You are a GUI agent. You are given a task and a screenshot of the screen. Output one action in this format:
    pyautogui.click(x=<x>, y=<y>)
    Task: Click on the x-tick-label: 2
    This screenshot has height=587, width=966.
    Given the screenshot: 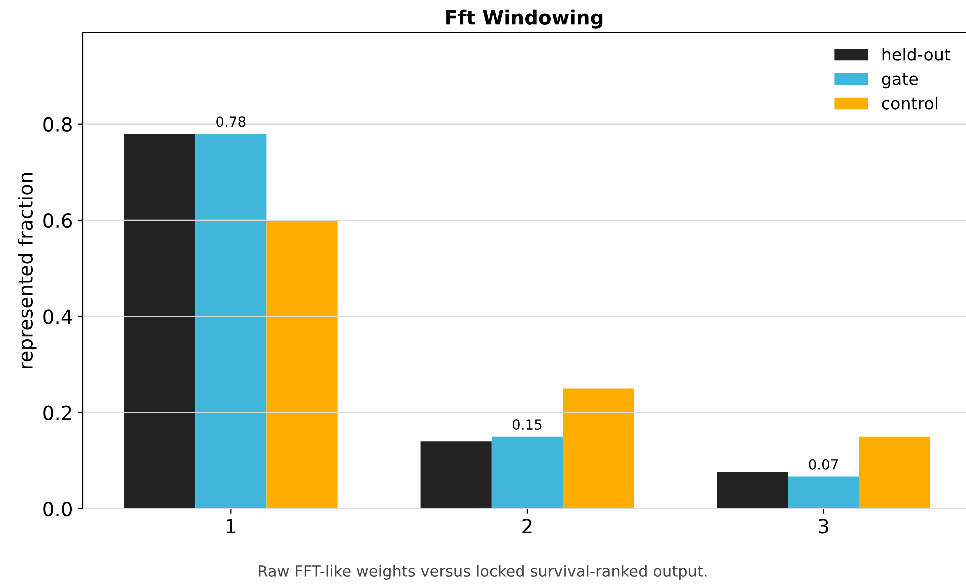 What is the action you would take?
    pyautogui.click(x=527, y=526)
    